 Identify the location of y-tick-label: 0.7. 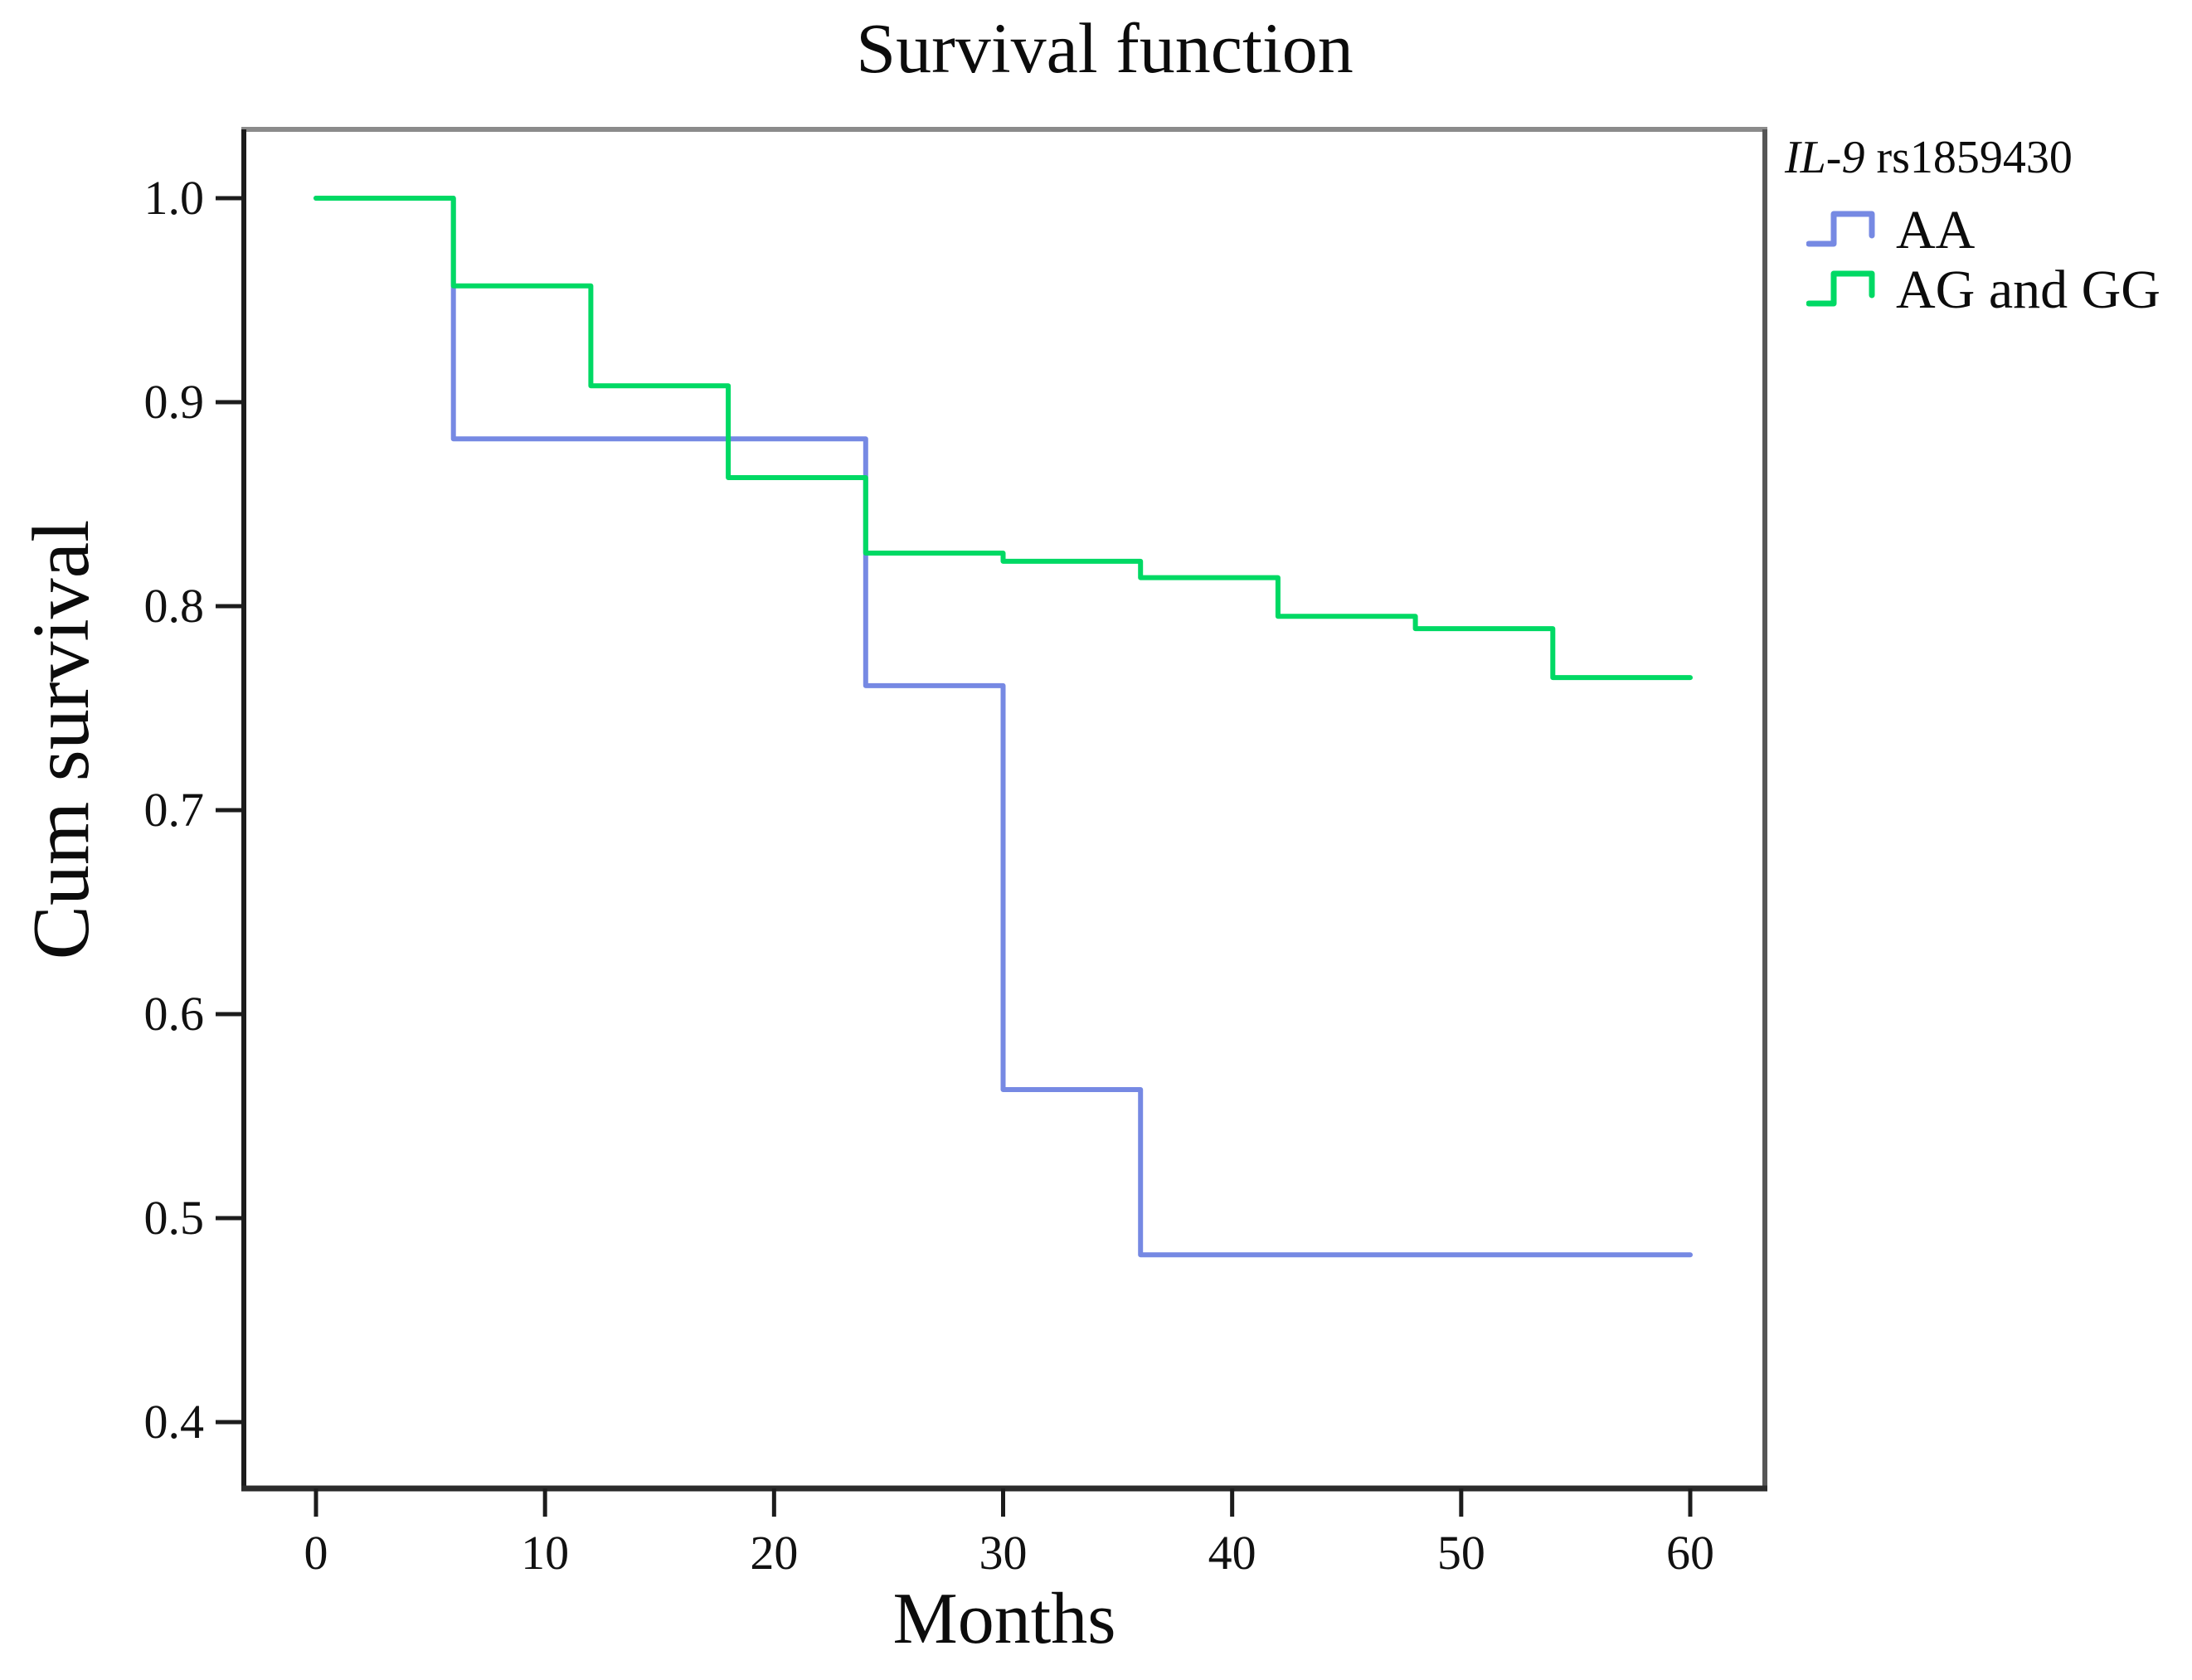
(174, 810).